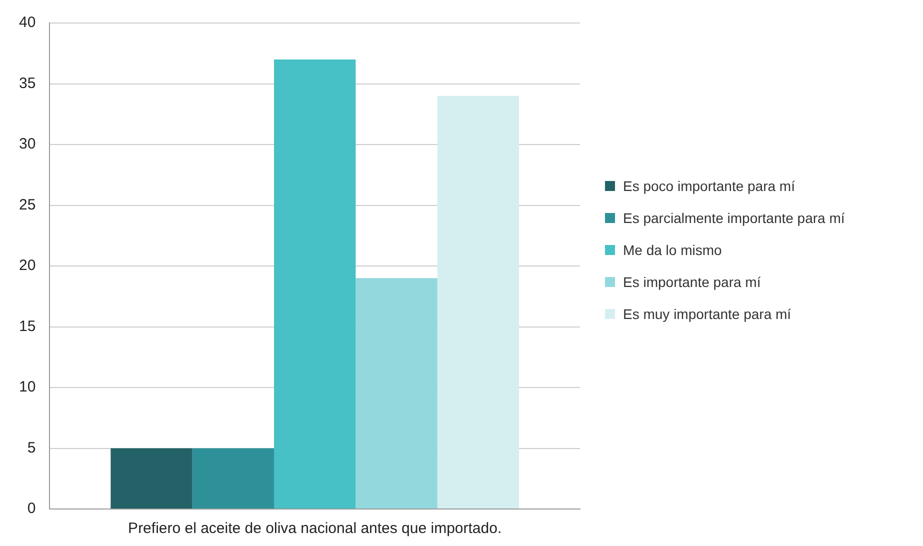 This screenshot has height=546, width=923. I want to click on y-tick-label: 20, so click(27, 265).